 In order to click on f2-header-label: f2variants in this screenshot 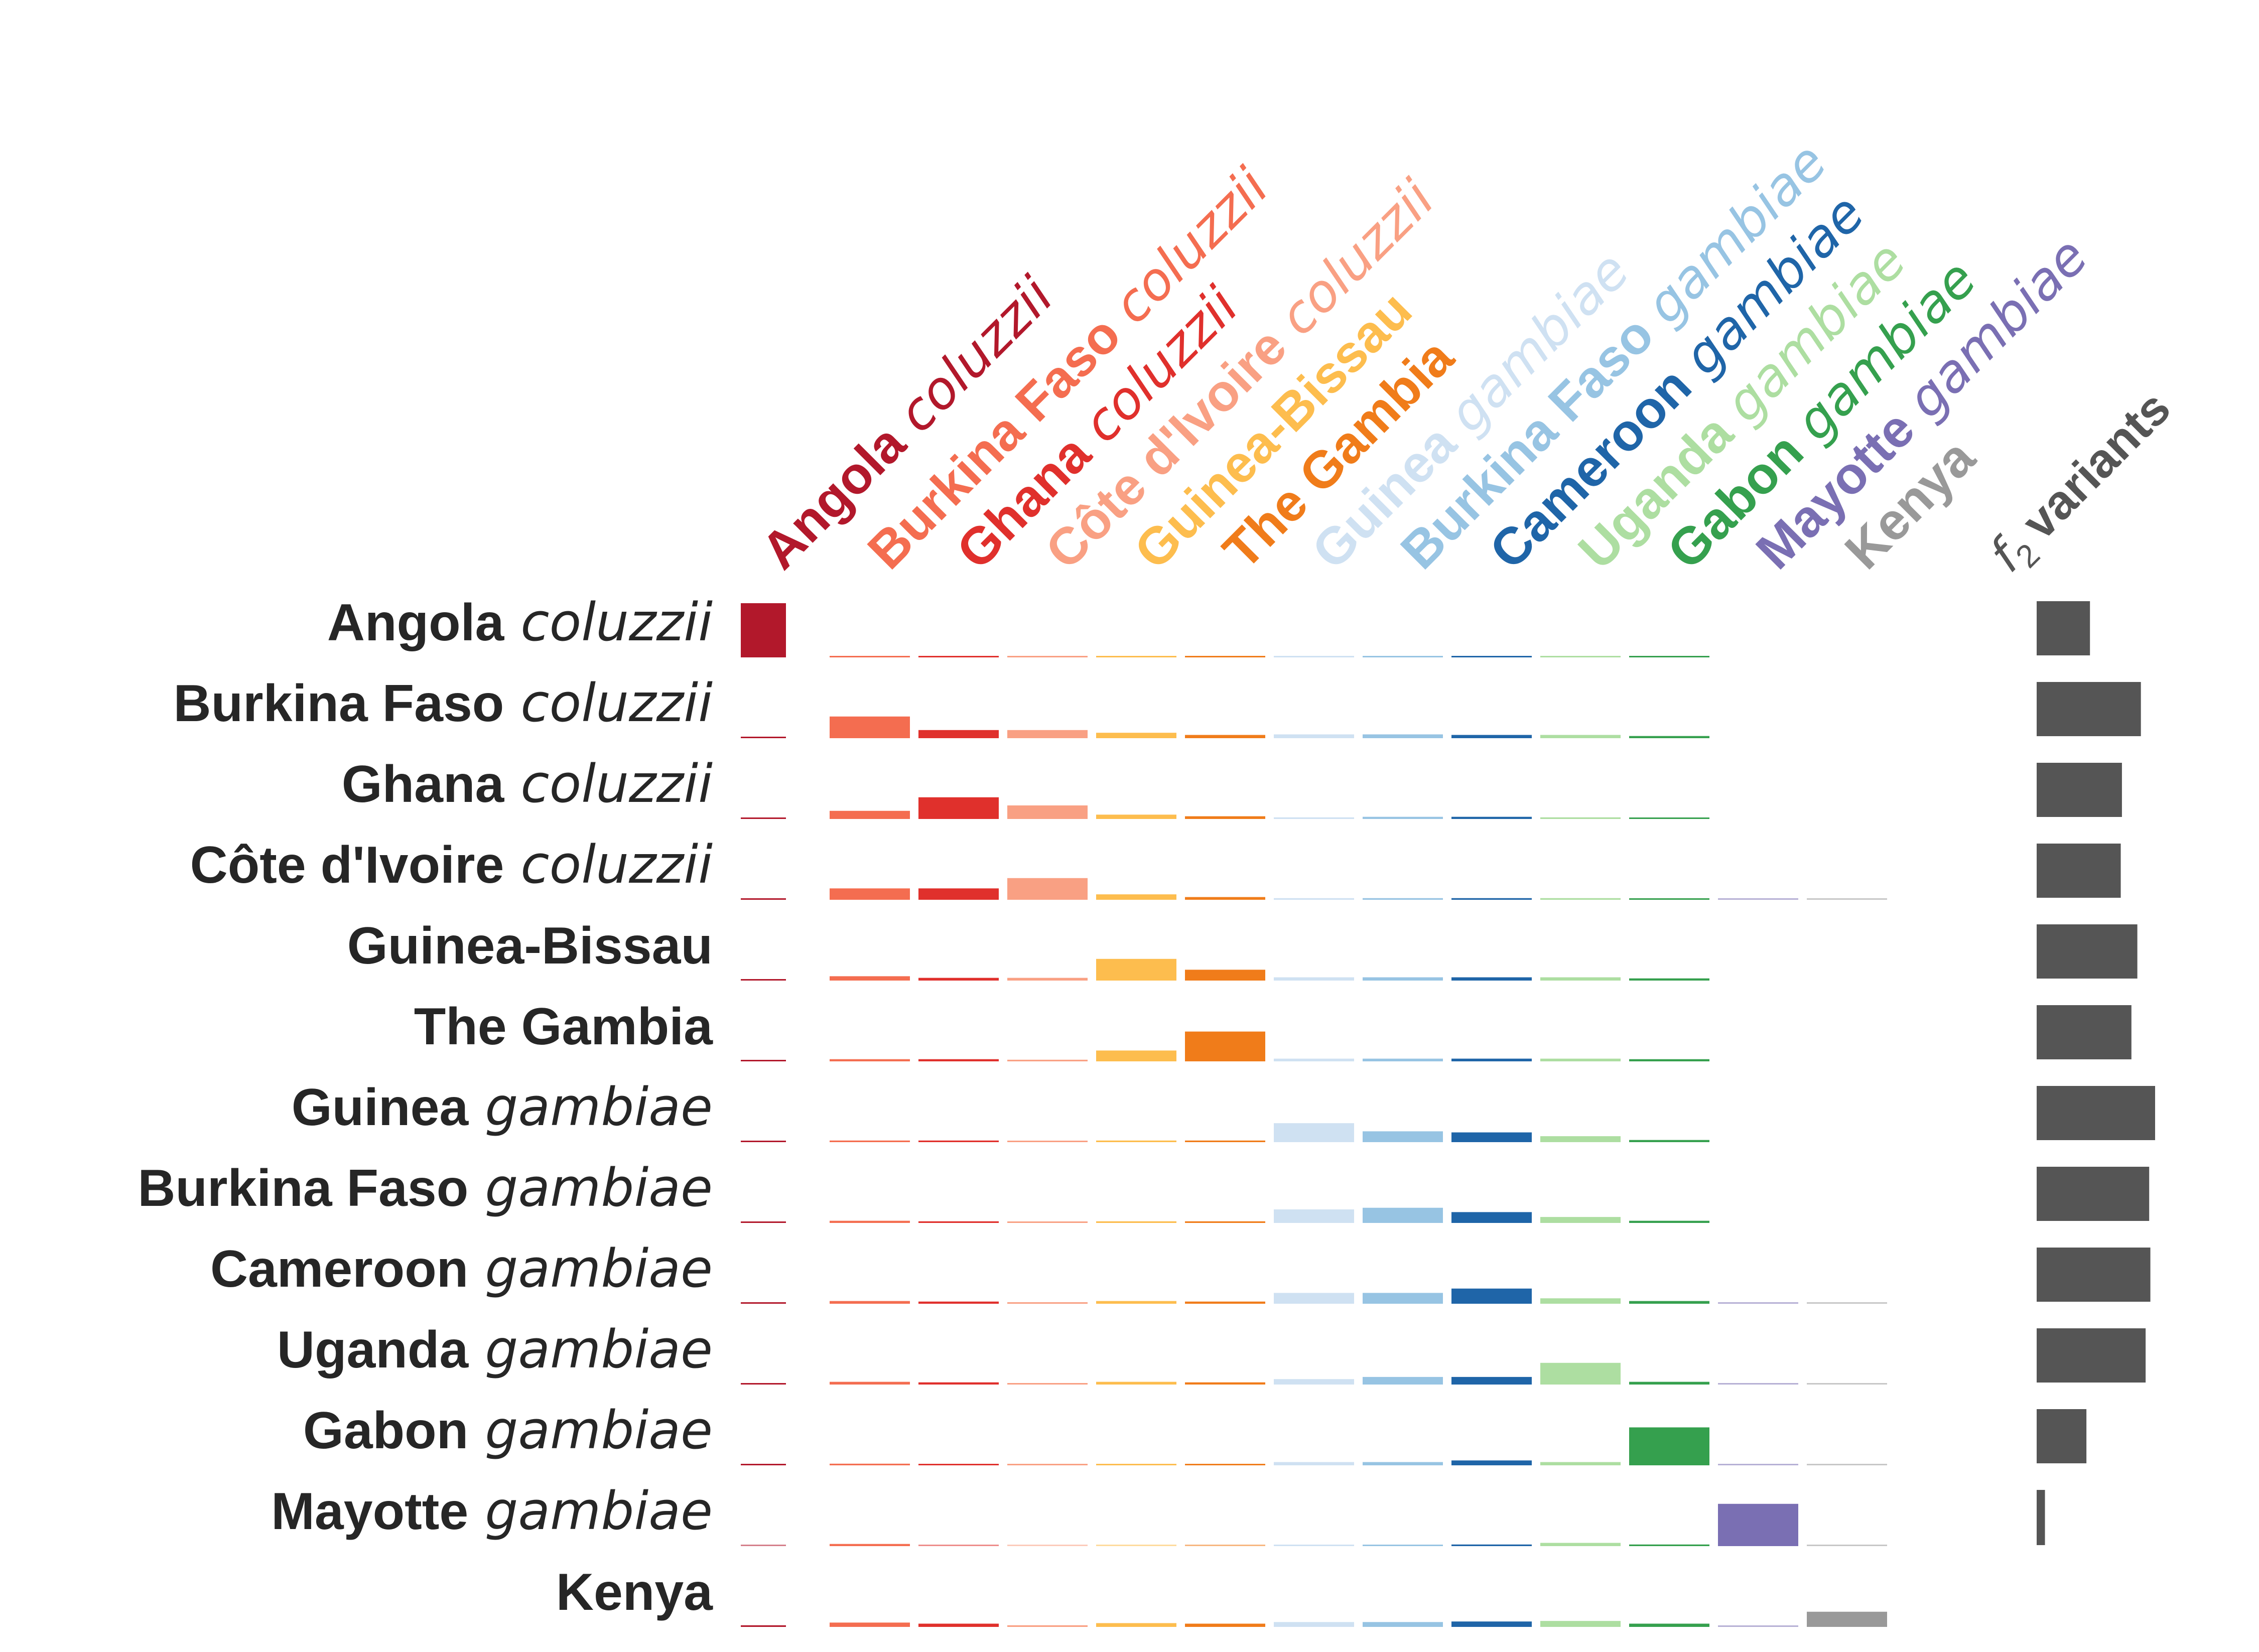, I will do `click(2081, 484)`.